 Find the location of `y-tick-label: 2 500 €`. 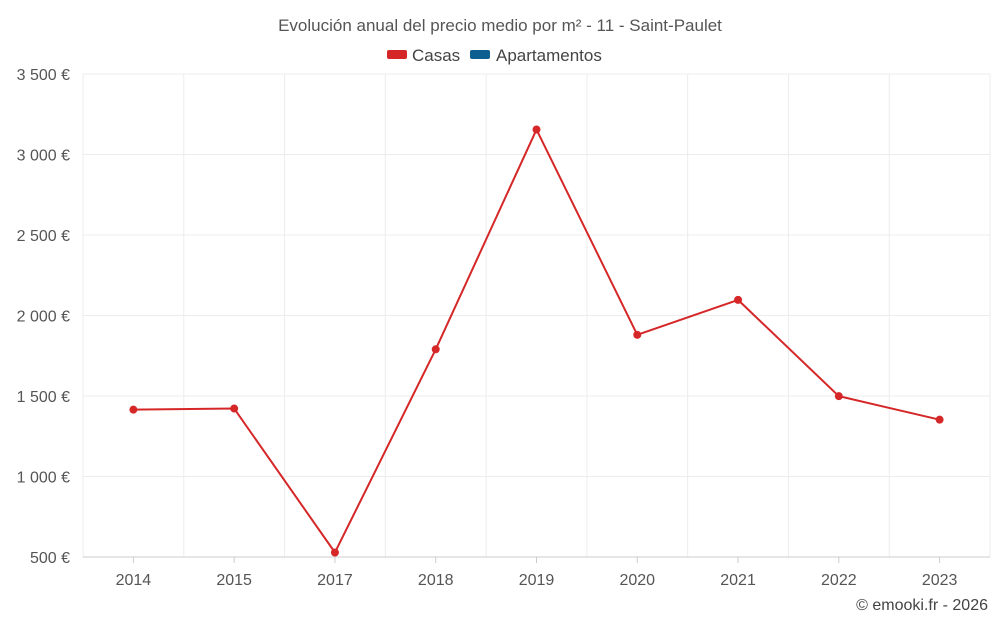

y-tick-label: 2 500 € is located at coordinates (43, 236).